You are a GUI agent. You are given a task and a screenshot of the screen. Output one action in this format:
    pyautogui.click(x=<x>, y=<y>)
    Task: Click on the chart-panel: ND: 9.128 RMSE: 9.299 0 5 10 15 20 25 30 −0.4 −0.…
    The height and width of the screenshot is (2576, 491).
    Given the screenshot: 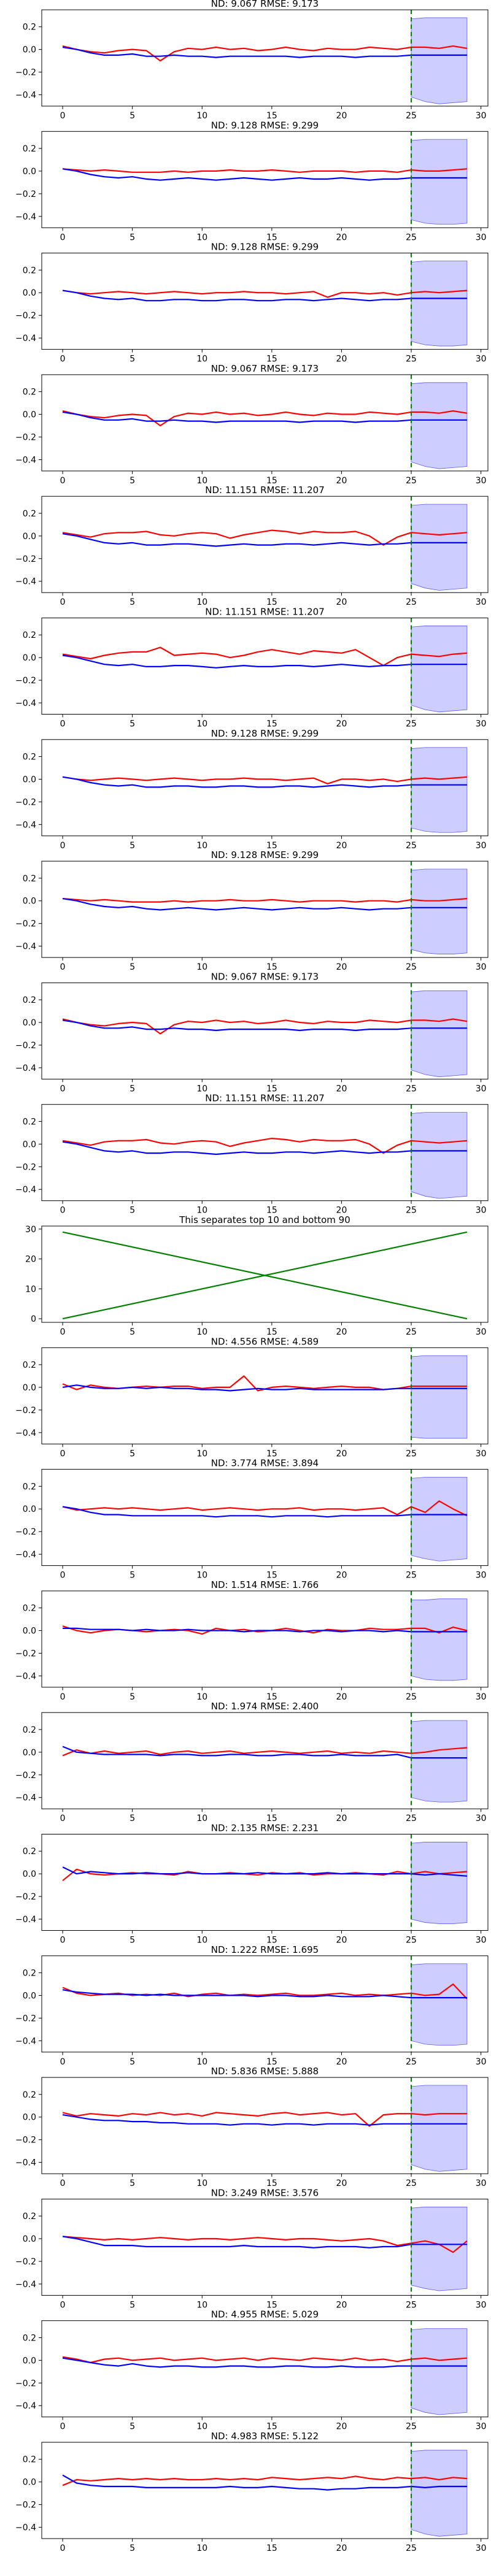 What is the action you would take?
    pyautogui.click(x=252, y=910)
    